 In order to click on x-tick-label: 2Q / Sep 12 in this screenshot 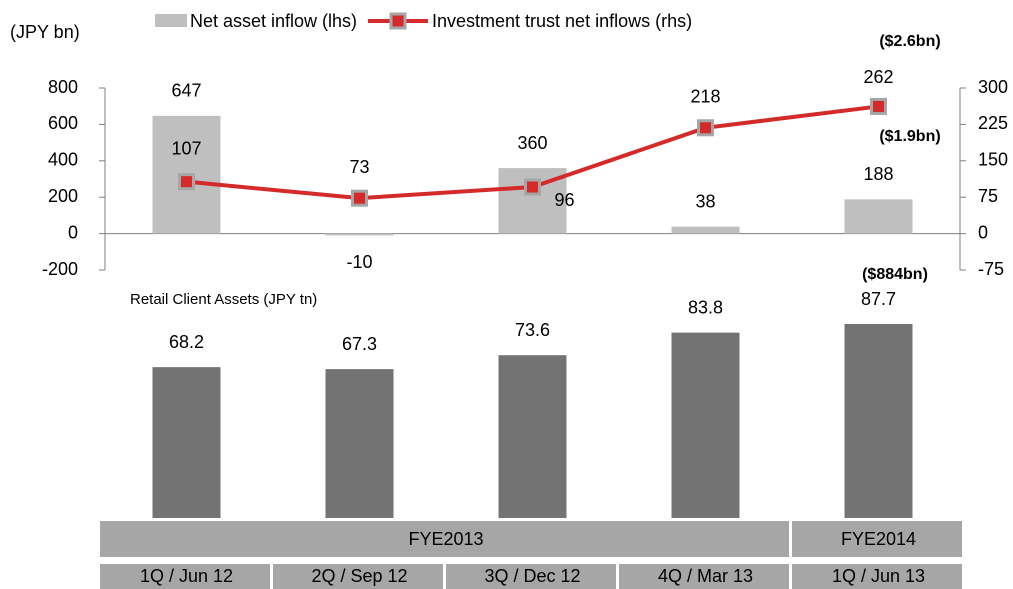, I will do `click(359, 576)`.